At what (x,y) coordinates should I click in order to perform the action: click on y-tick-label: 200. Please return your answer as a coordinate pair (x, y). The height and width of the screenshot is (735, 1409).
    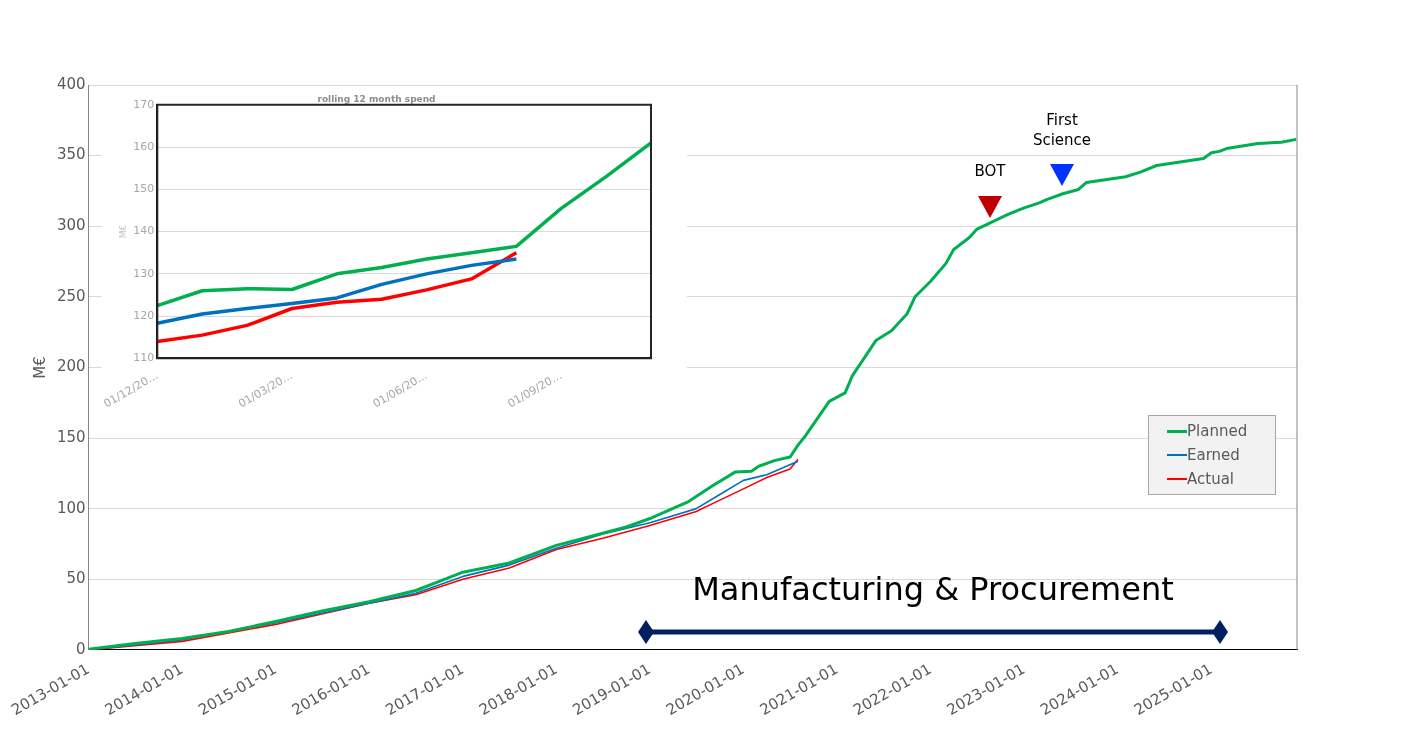
    Looking at the image, I should click on (71, 366).